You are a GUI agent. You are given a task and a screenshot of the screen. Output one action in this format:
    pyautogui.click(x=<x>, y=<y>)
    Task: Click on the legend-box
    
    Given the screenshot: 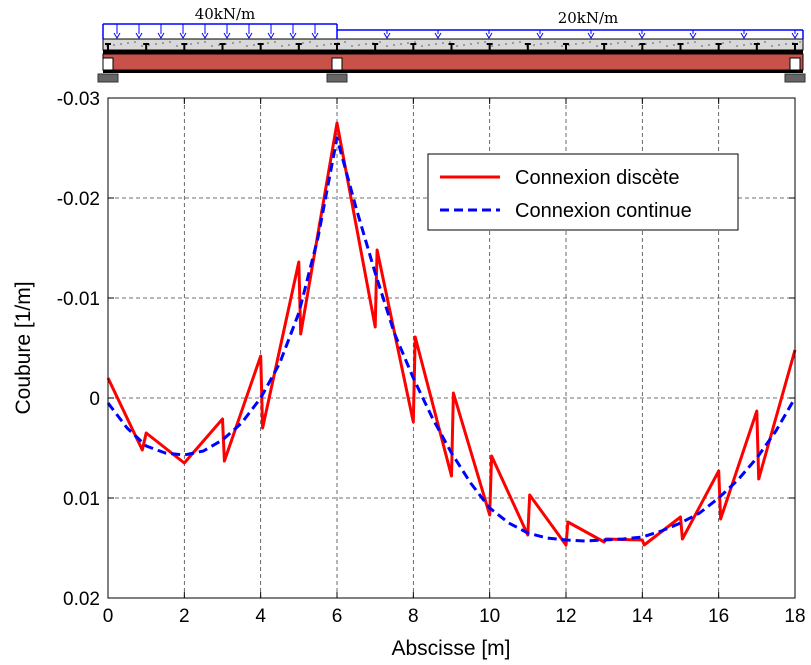 What is the action you would take?
    pyautogui.click(x=583, y=192)
    